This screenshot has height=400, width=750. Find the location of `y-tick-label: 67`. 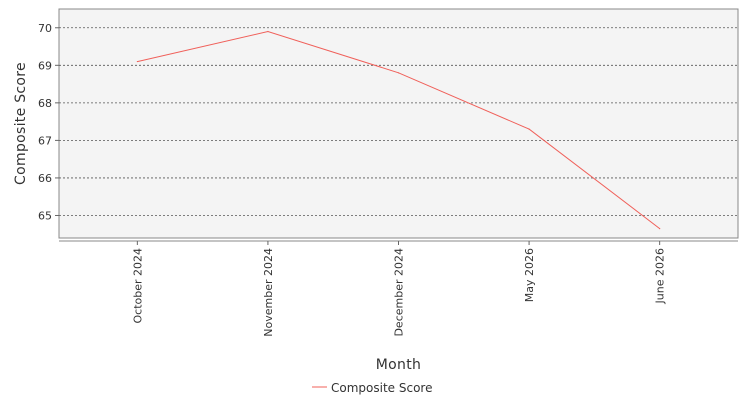

y-tick-label: 67 is located at coordinates (45, 140).